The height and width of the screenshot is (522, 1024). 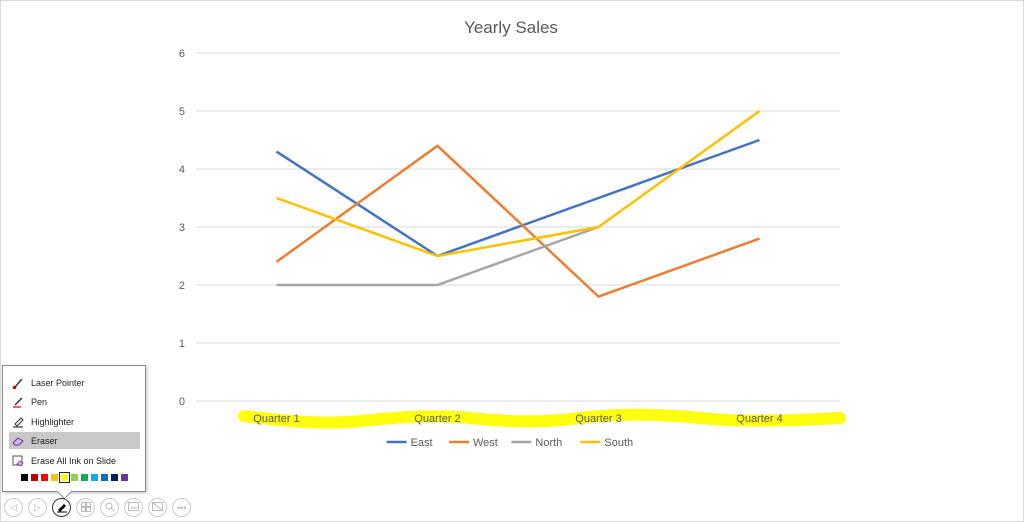 I want to click on erase-all-ink-icon, so click(x=18, y=461).